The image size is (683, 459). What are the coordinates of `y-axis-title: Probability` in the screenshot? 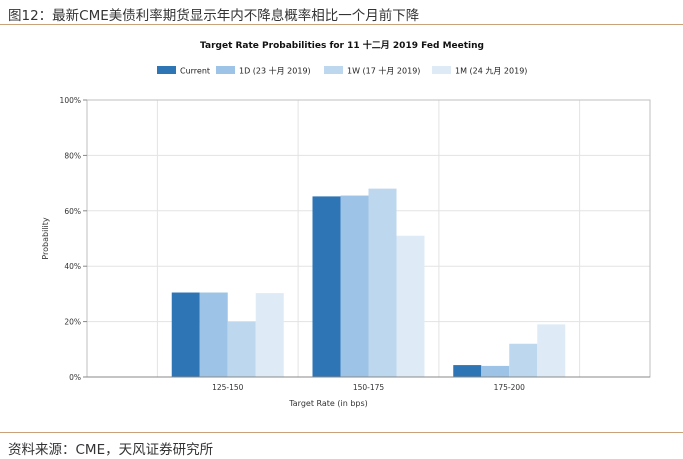 It's located at (45, 238).